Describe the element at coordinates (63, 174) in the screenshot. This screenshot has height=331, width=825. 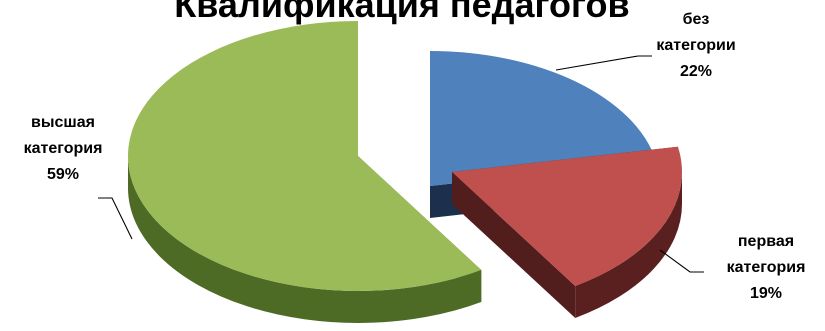
I see `slice-label: 59%` at that location.